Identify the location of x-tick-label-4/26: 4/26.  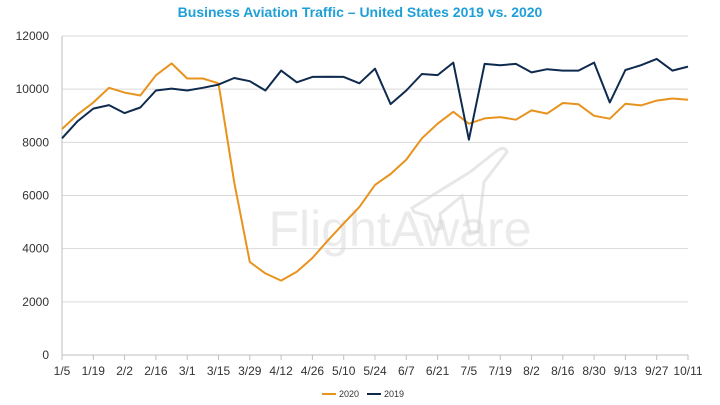
(313, 371).